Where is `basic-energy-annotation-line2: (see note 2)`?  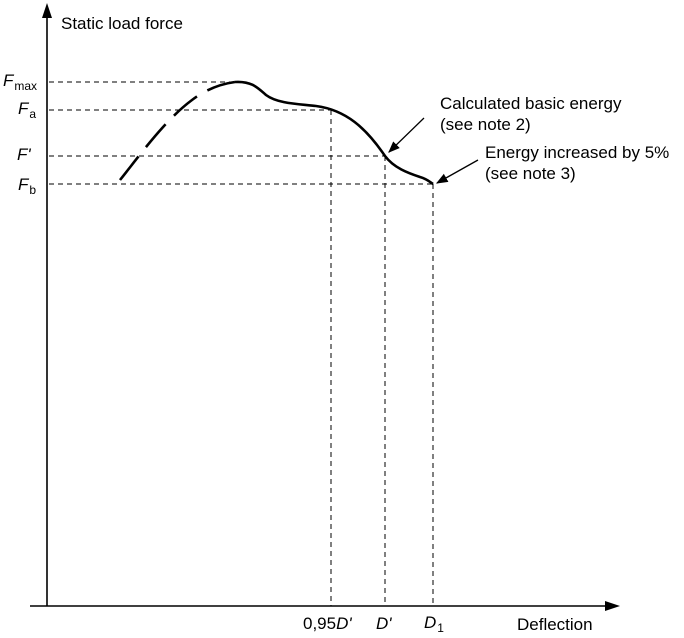
basic-energy-annotation-line2: (see note 2) is located at coordinates (485, 124).